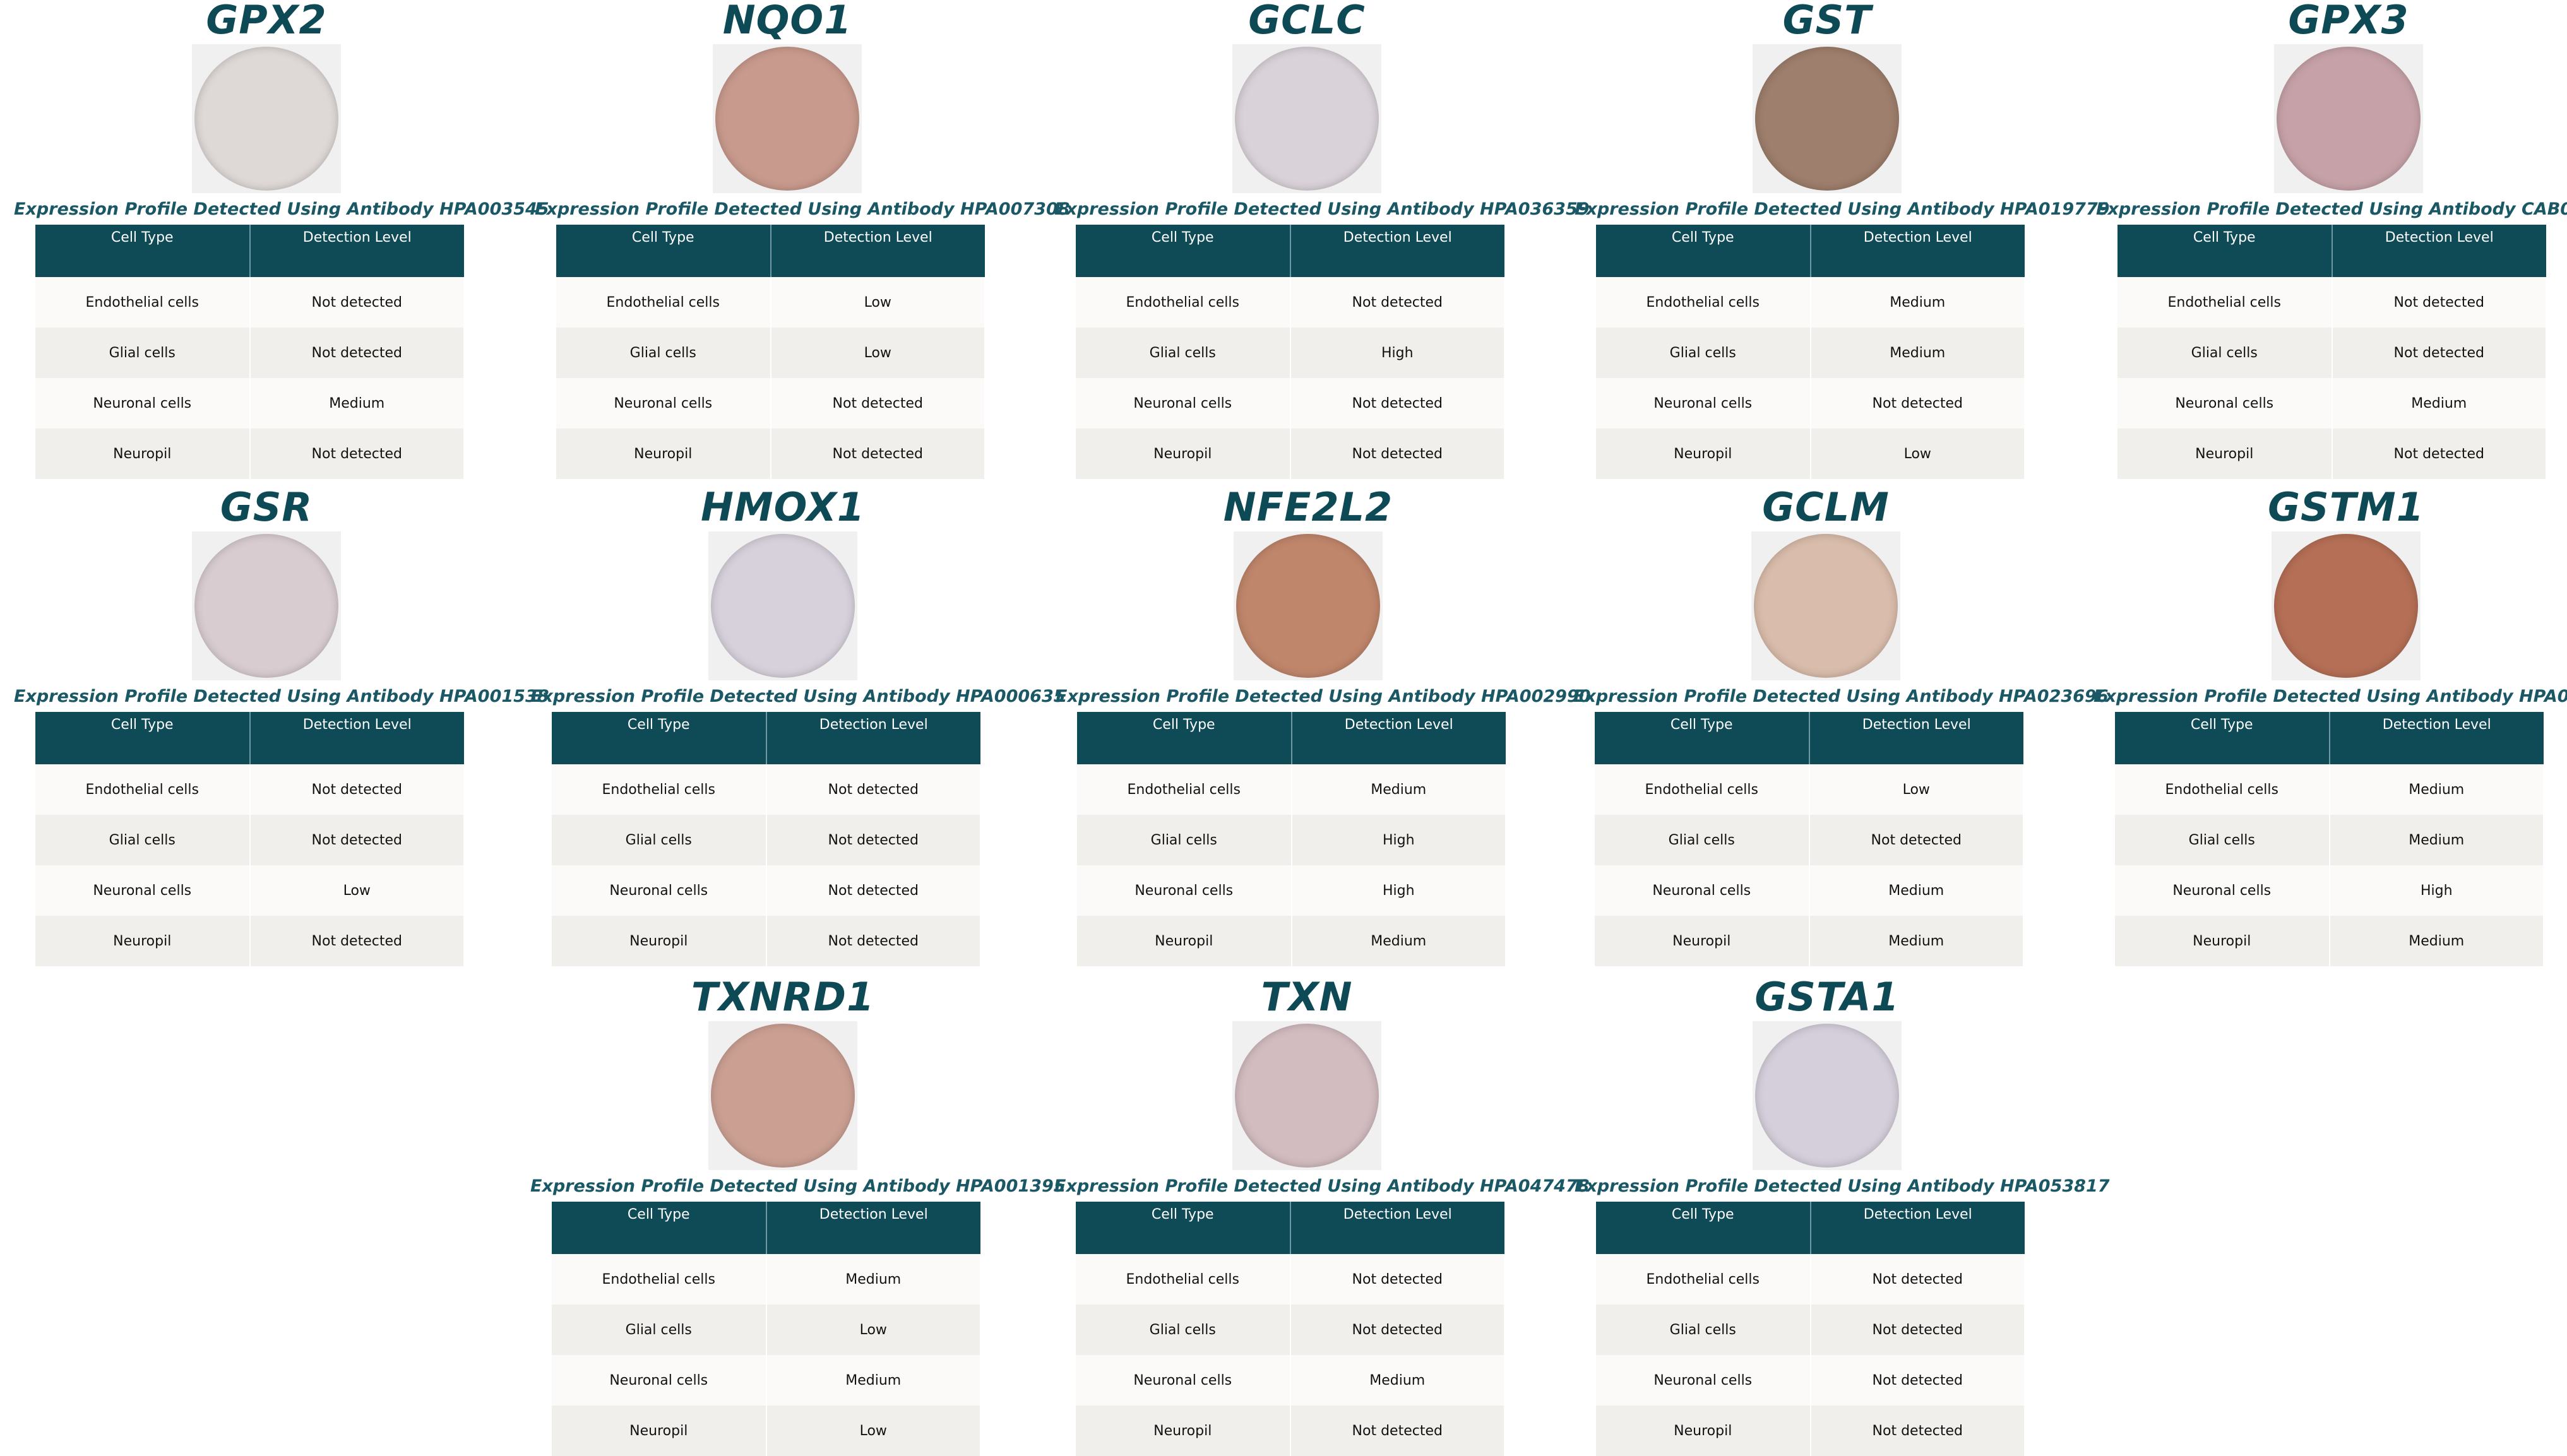 This screenshot has width=2567, height=1456. I want to click on table-row: Endothelial cells Low, so click(1810, 789).